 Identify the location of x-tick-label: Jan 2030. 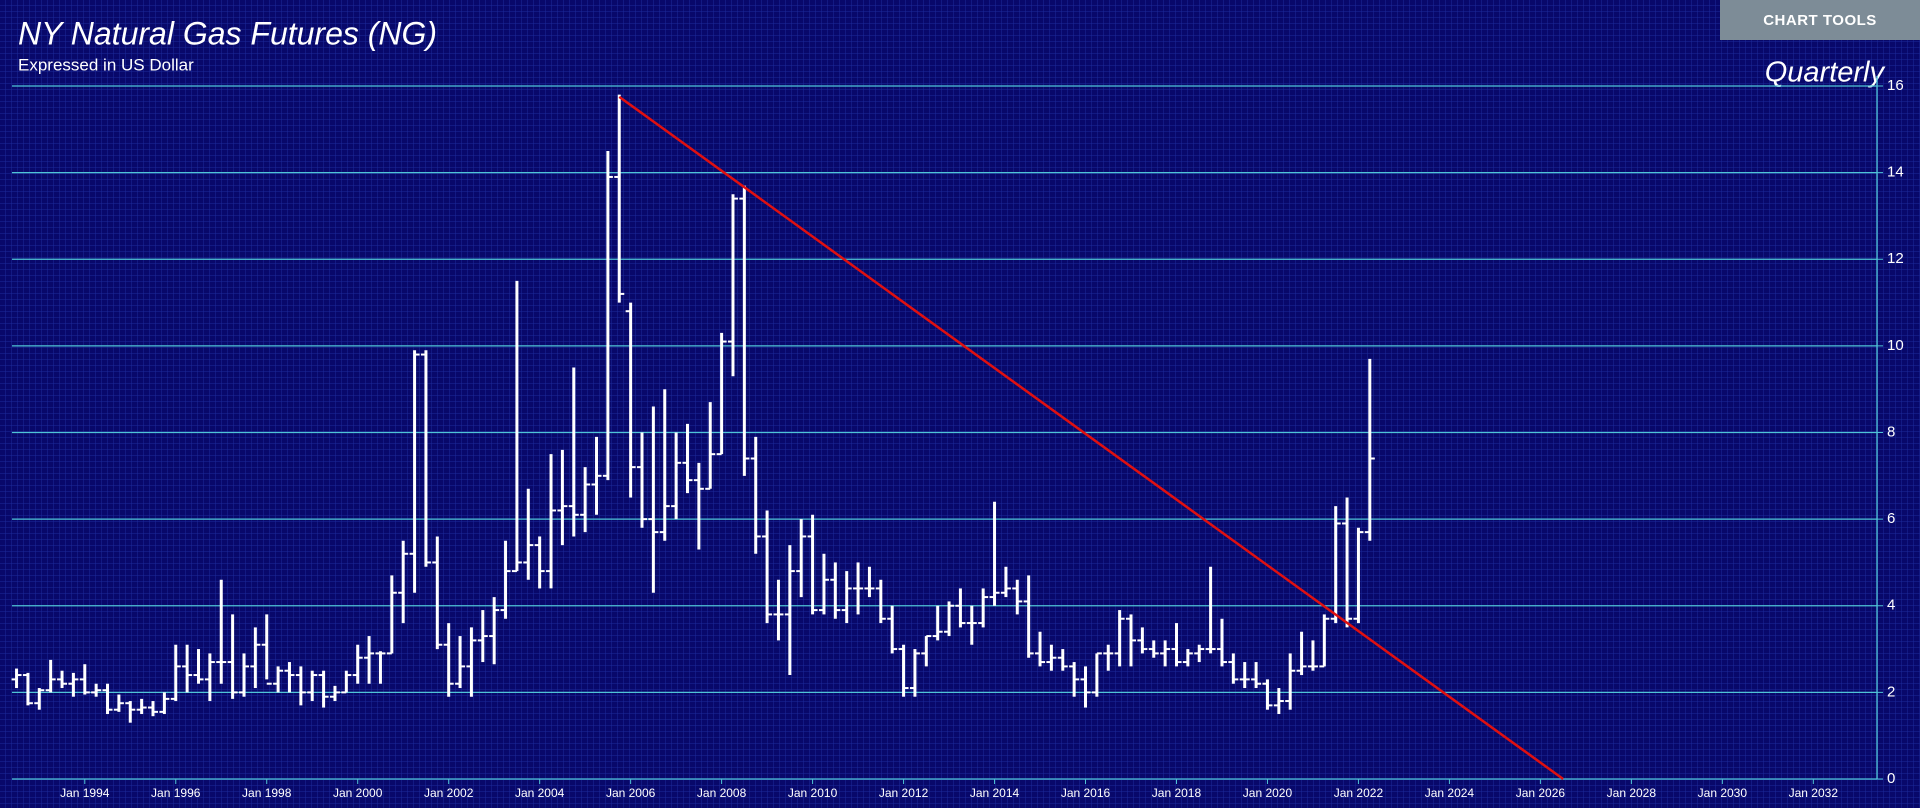
(1723, 793).